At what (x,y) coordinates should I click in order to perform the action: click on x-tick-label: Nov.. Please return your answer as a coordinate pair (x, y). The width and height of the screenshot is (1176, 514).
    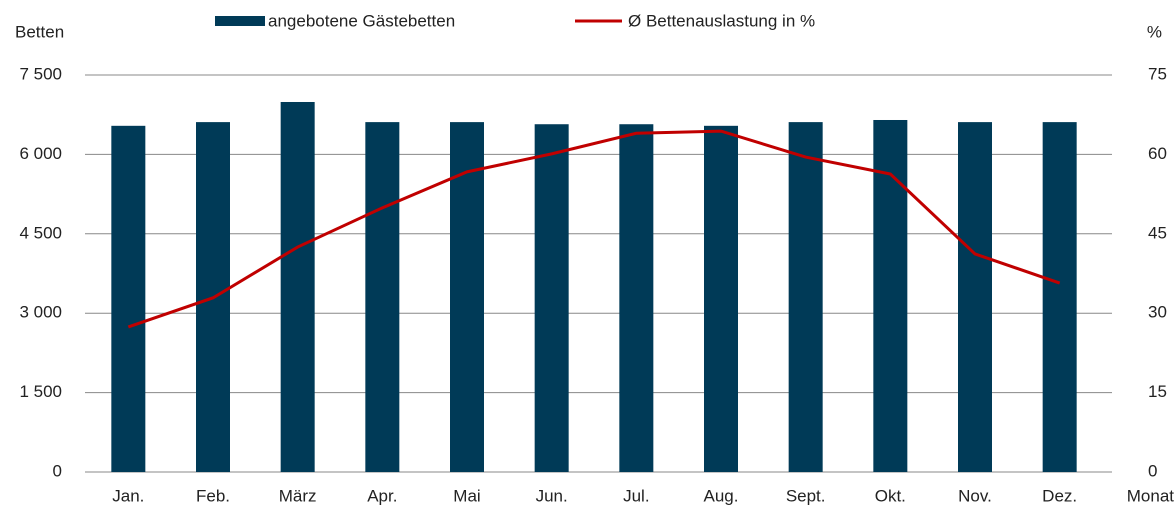
    Looking at the image, I should click on (975, 495).